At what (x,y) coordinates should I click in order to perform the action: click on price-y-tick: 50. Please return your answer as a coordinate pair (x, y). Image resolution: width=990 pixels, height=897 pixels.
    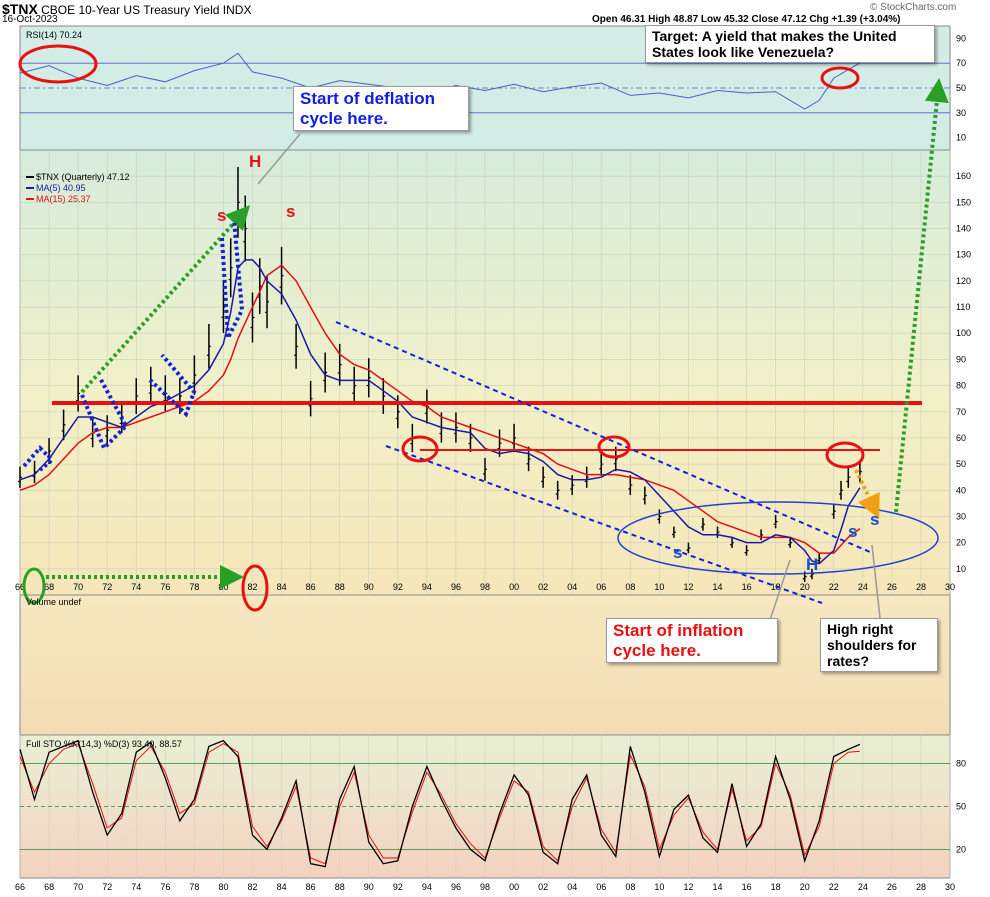
    Looking at the image, I should click on (961, 464).